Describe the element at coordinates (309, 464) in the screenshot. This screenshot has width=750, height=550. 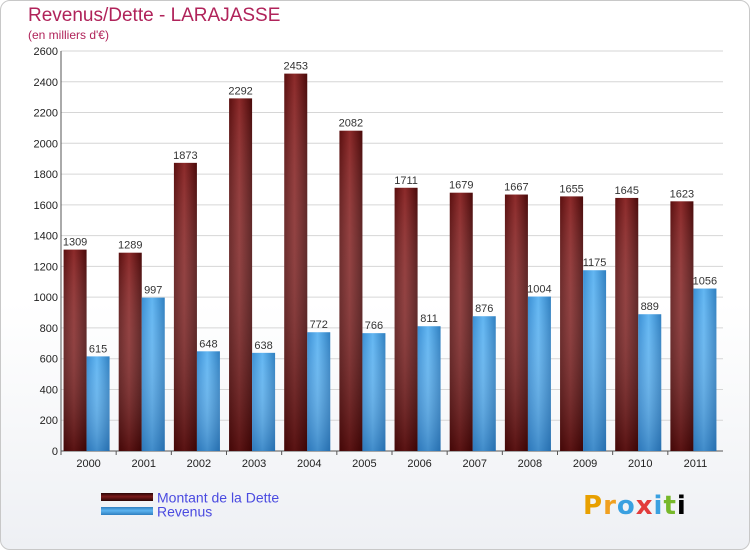
I see `x-tick-label: 2004` at that location.